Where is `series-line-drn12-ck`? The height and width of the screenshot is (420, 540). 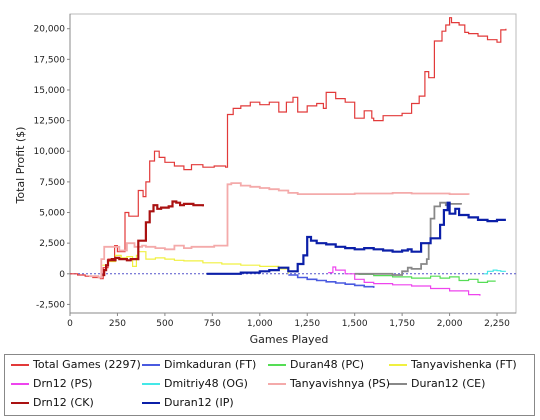
series-line-drn12-ck is located at coordinates (153, 238).